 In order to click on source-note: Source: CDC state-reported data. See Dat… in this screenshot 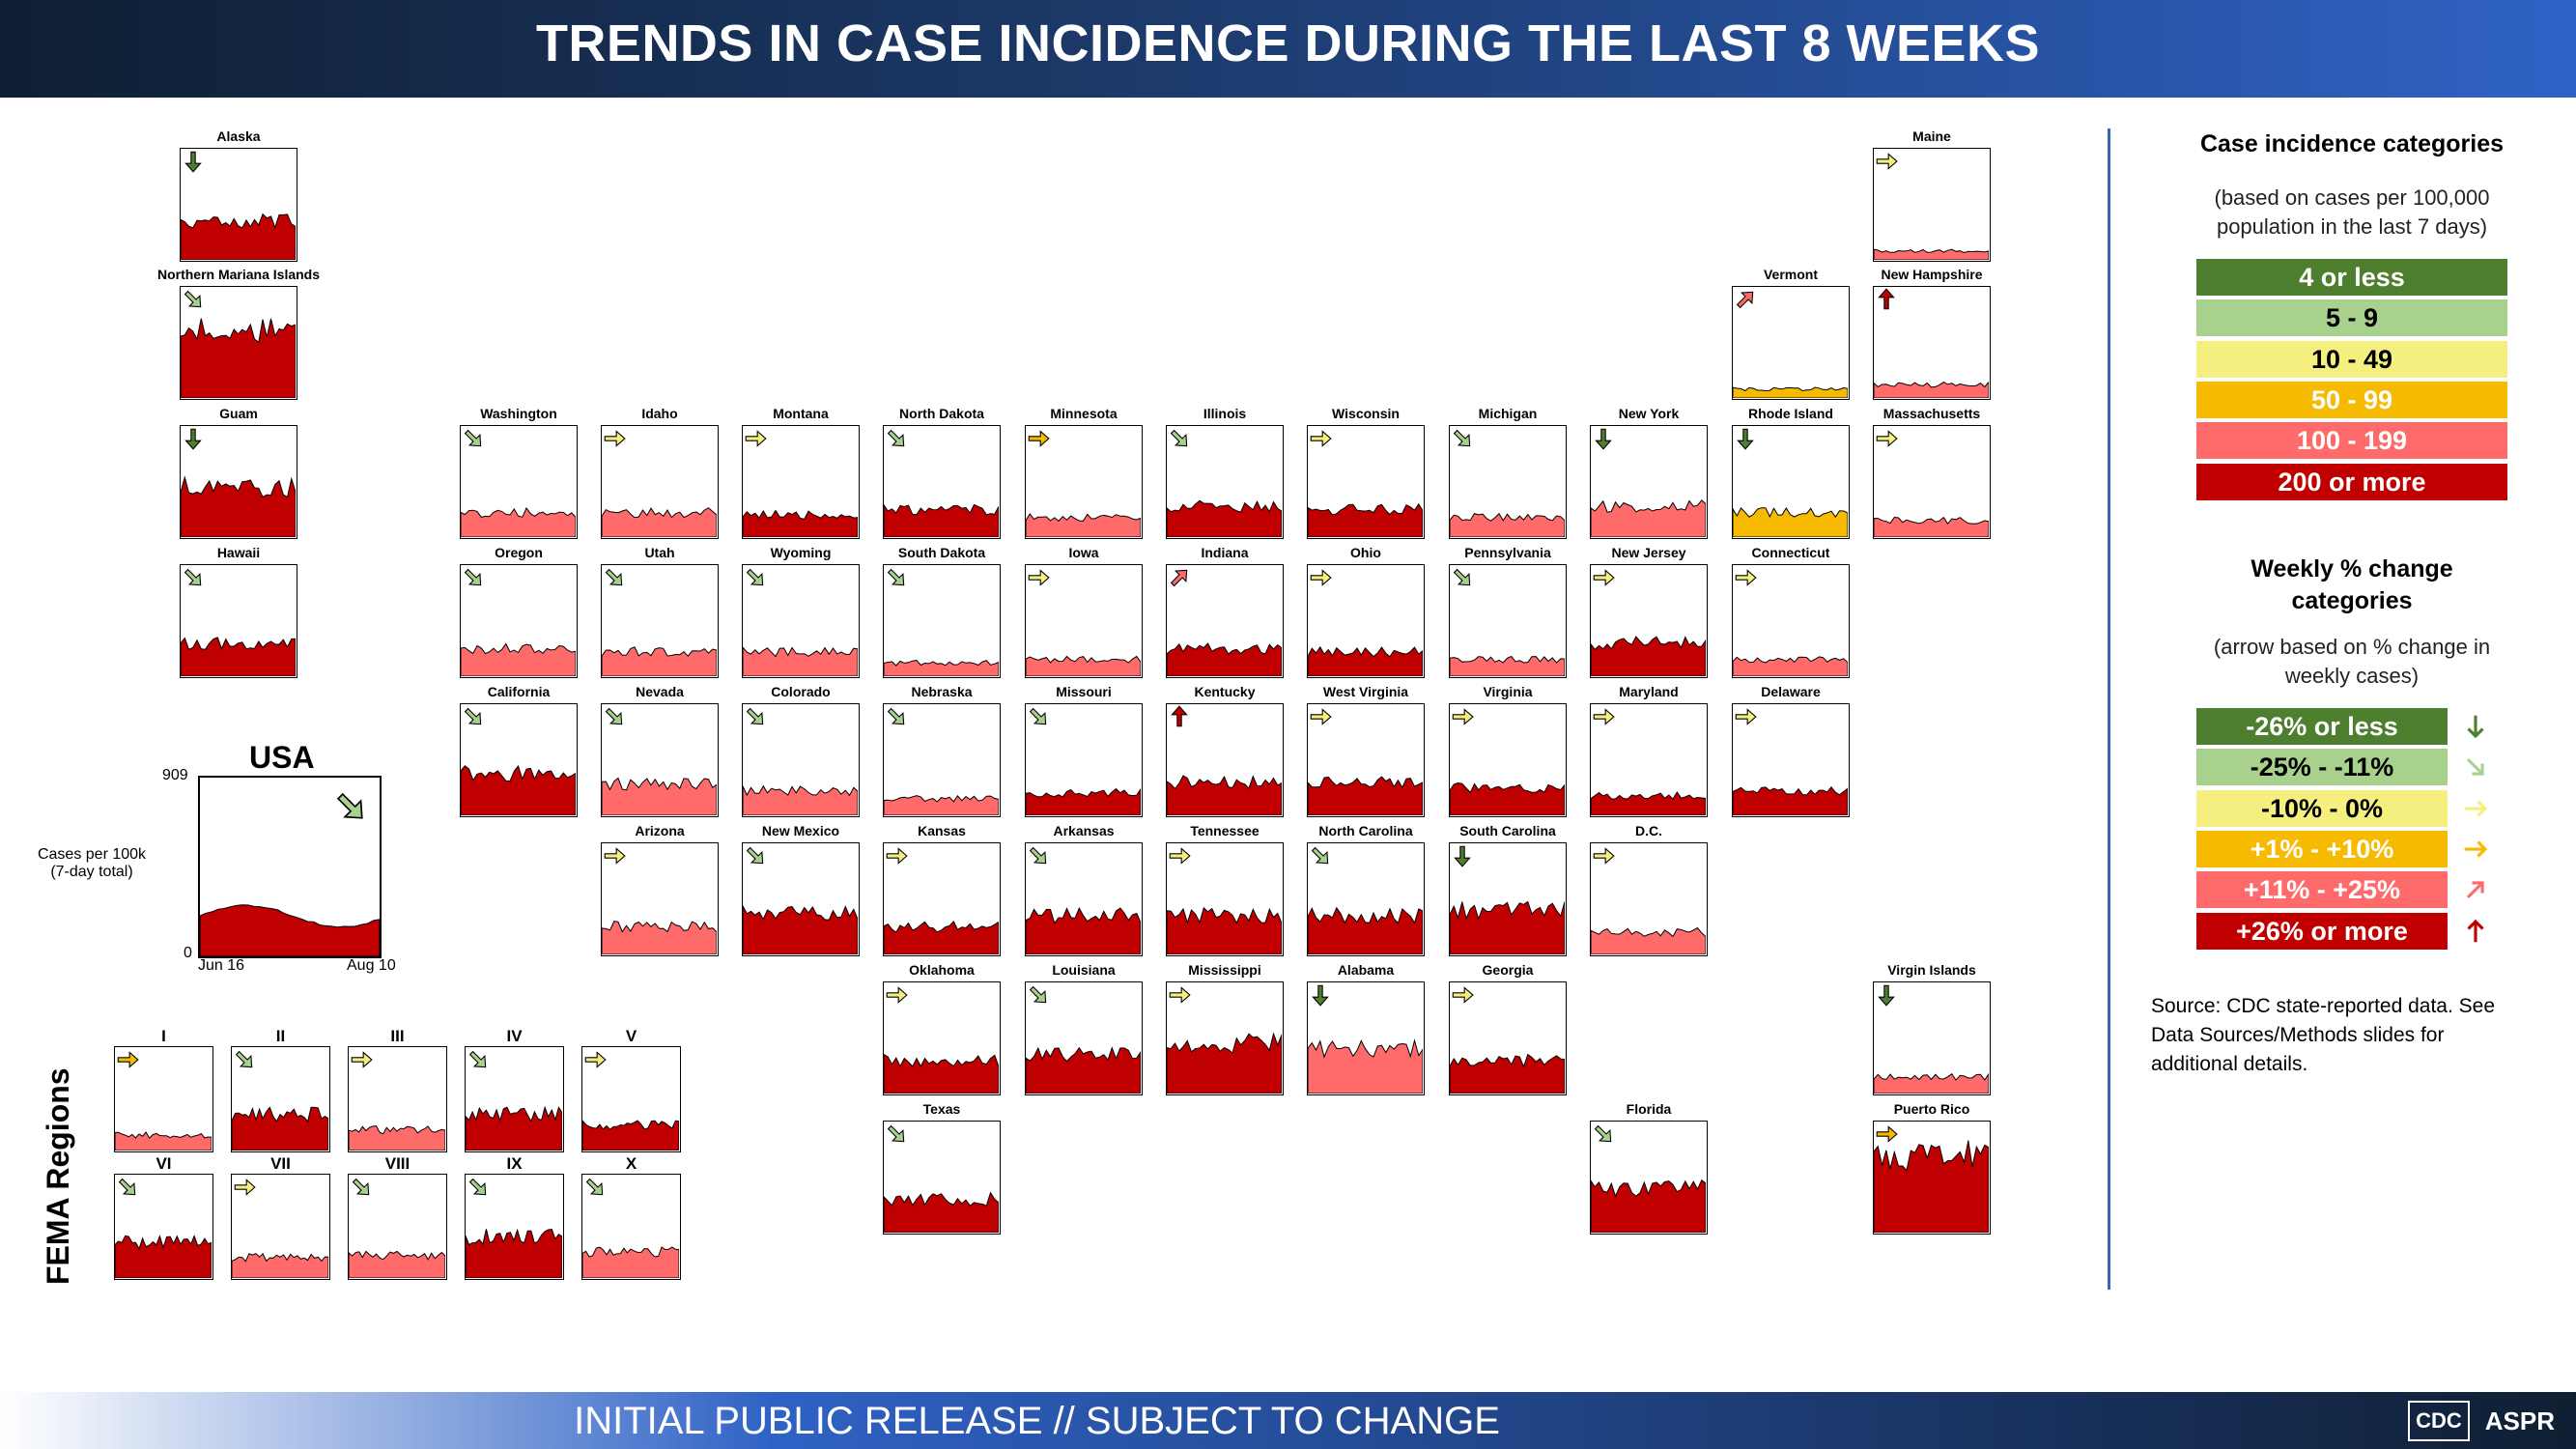, I will do `click(2323, 1035)`.